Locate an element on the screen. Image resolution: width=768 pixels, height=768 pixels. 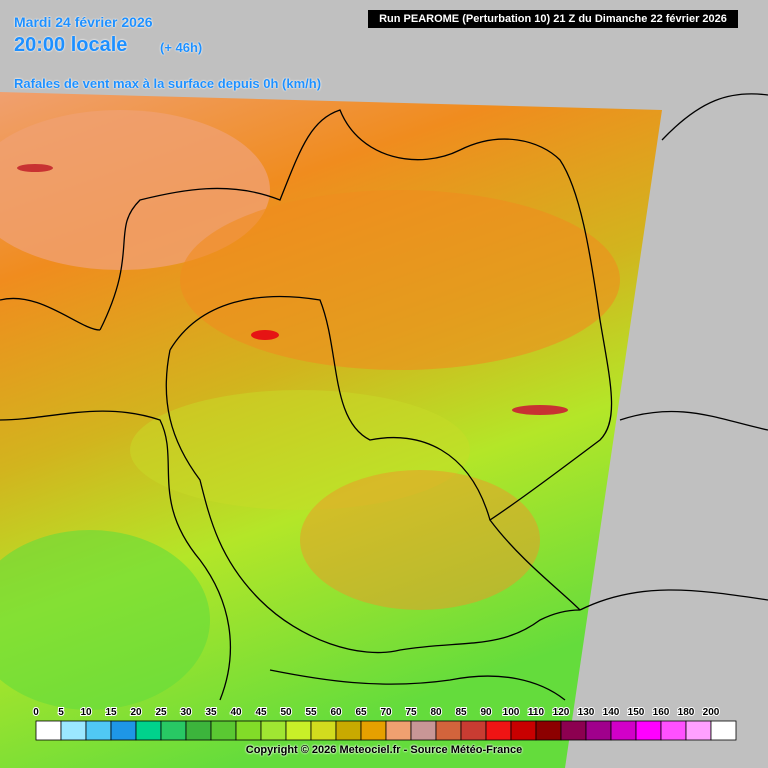
legend-label: 40 is located at coordinates (236, 712).